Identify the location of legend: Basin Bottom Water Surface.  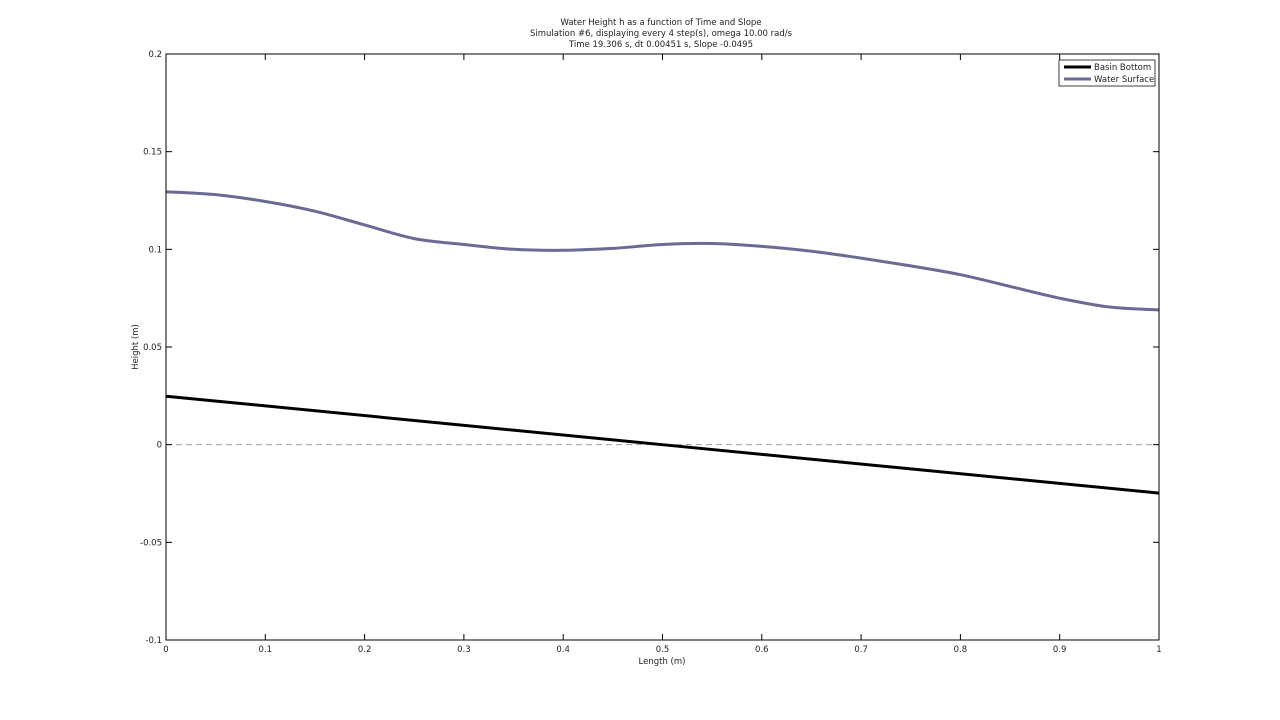
(1107, 73).